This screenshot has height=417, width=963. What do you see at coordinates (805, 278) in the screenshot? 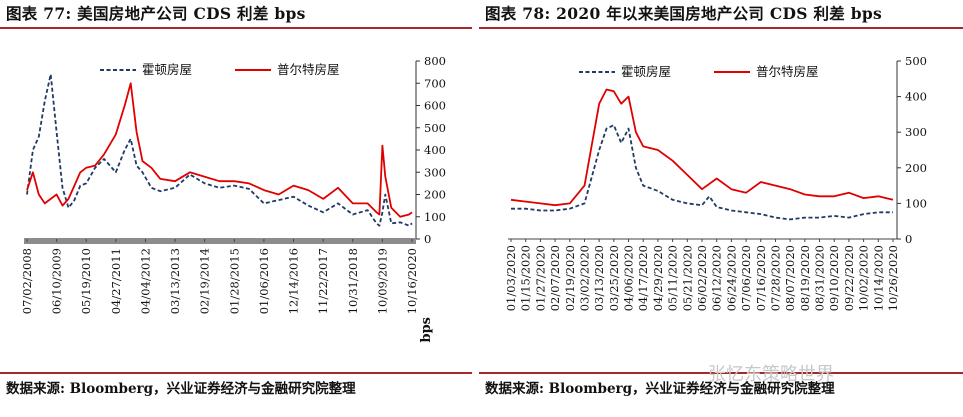
I see `x-tick-label: 08/19/2020` at bounding box center [805, 278].